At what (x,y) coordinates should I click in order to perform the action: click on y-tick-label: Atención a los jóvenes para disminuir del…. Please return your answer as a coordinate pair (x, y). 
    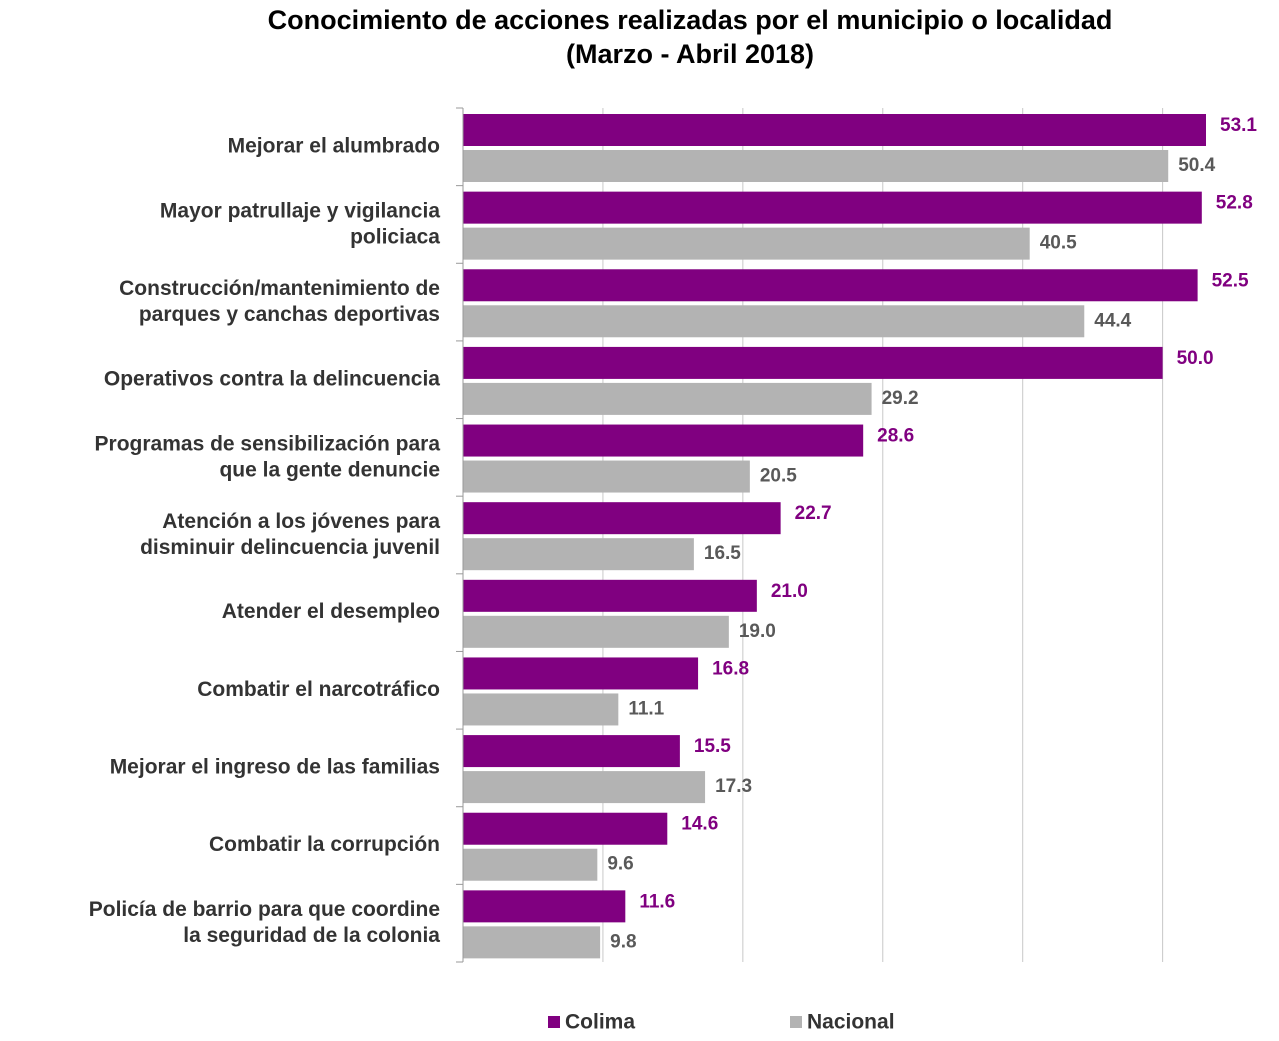
    Looking at the image, I should click on (290, 534).